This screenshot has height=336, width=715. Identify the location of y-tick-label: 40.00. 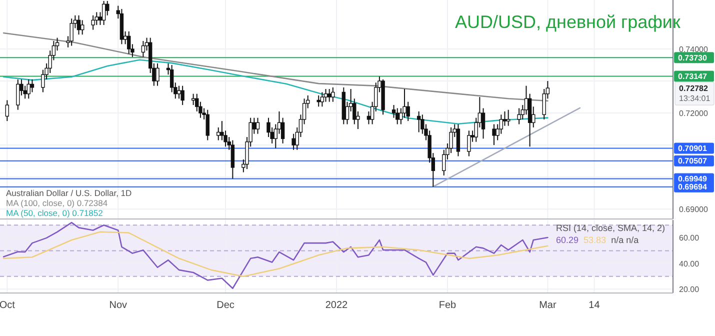
(689, 263).